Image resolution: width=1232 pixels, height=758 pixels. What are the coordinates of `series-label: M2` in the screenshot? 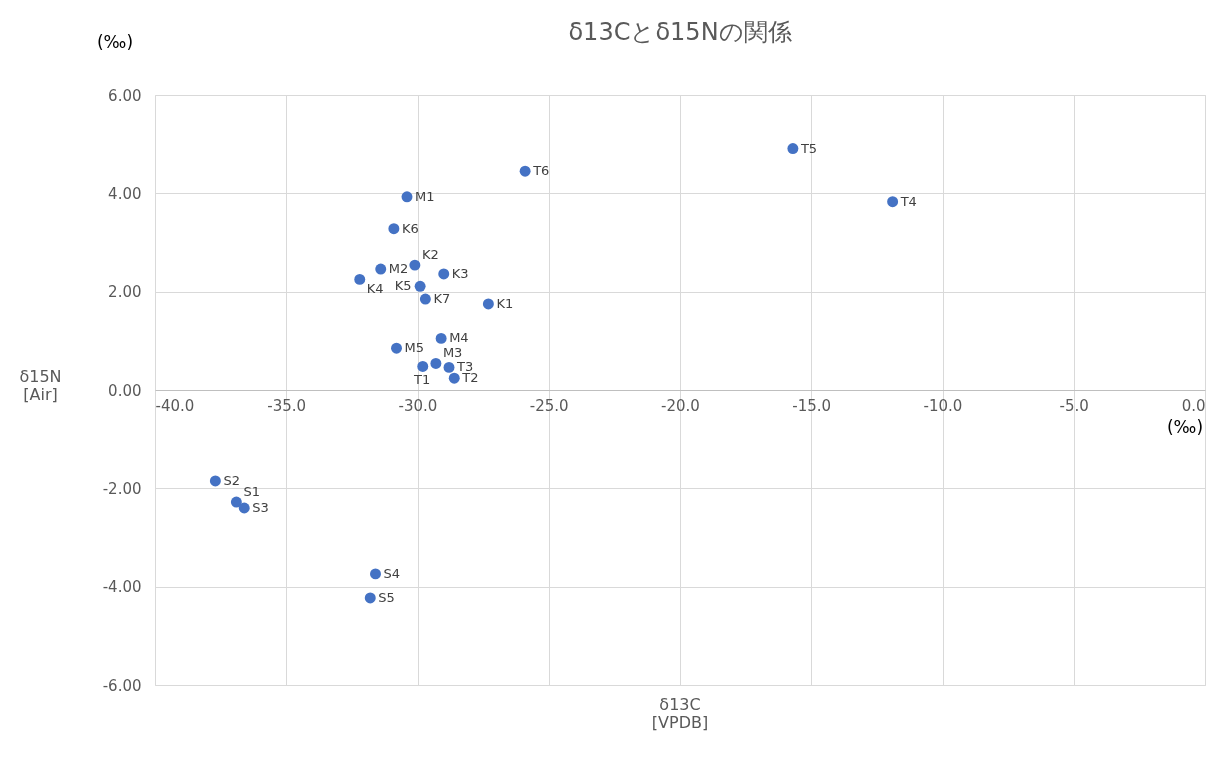 It's located at (398, 269).